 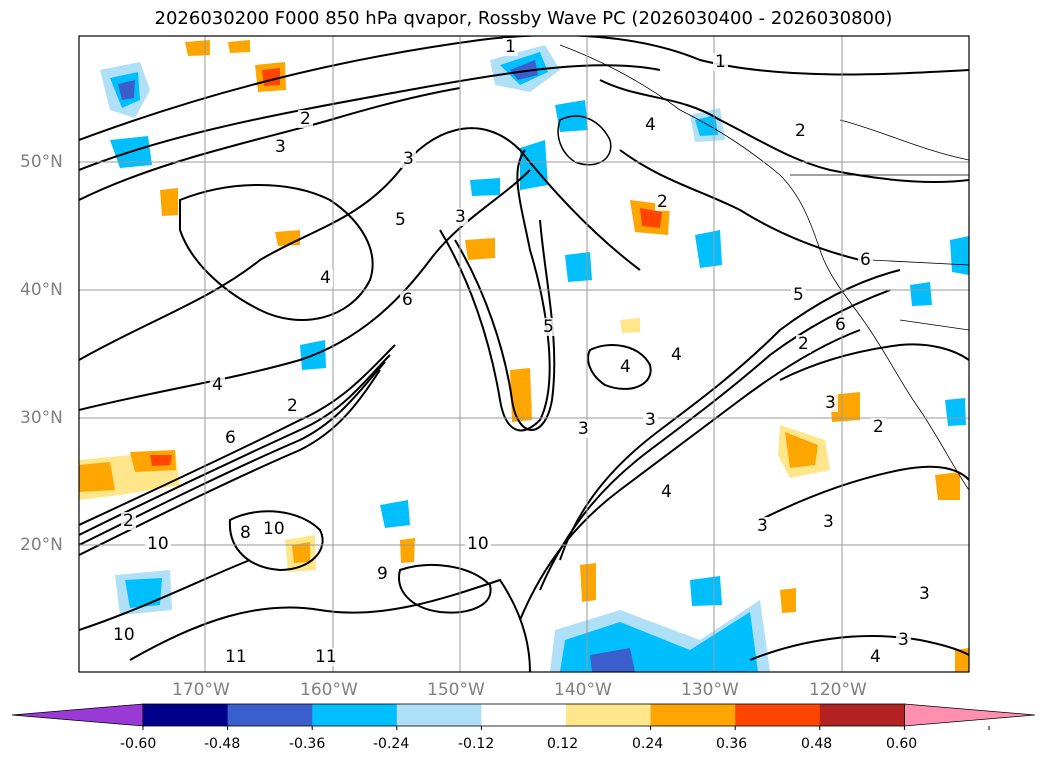 I want to click on colorbar-tick-label: 0.60, so click(x=902, y=744).